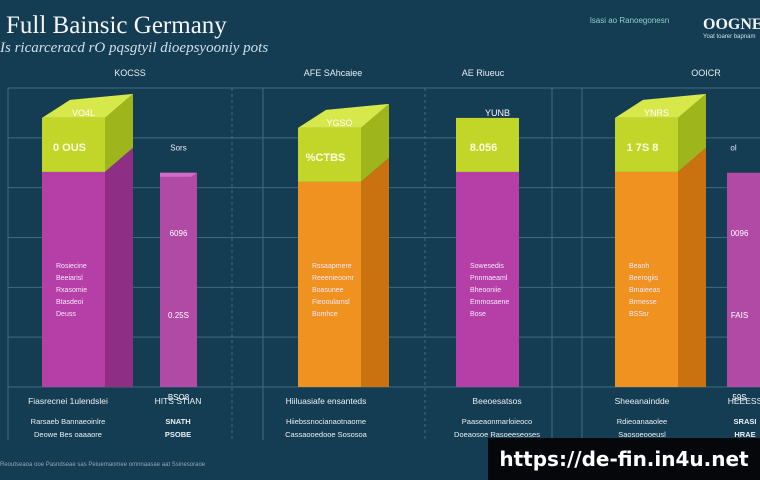  I want to click on footer-label: HITS STIAN, so click(178, 401).